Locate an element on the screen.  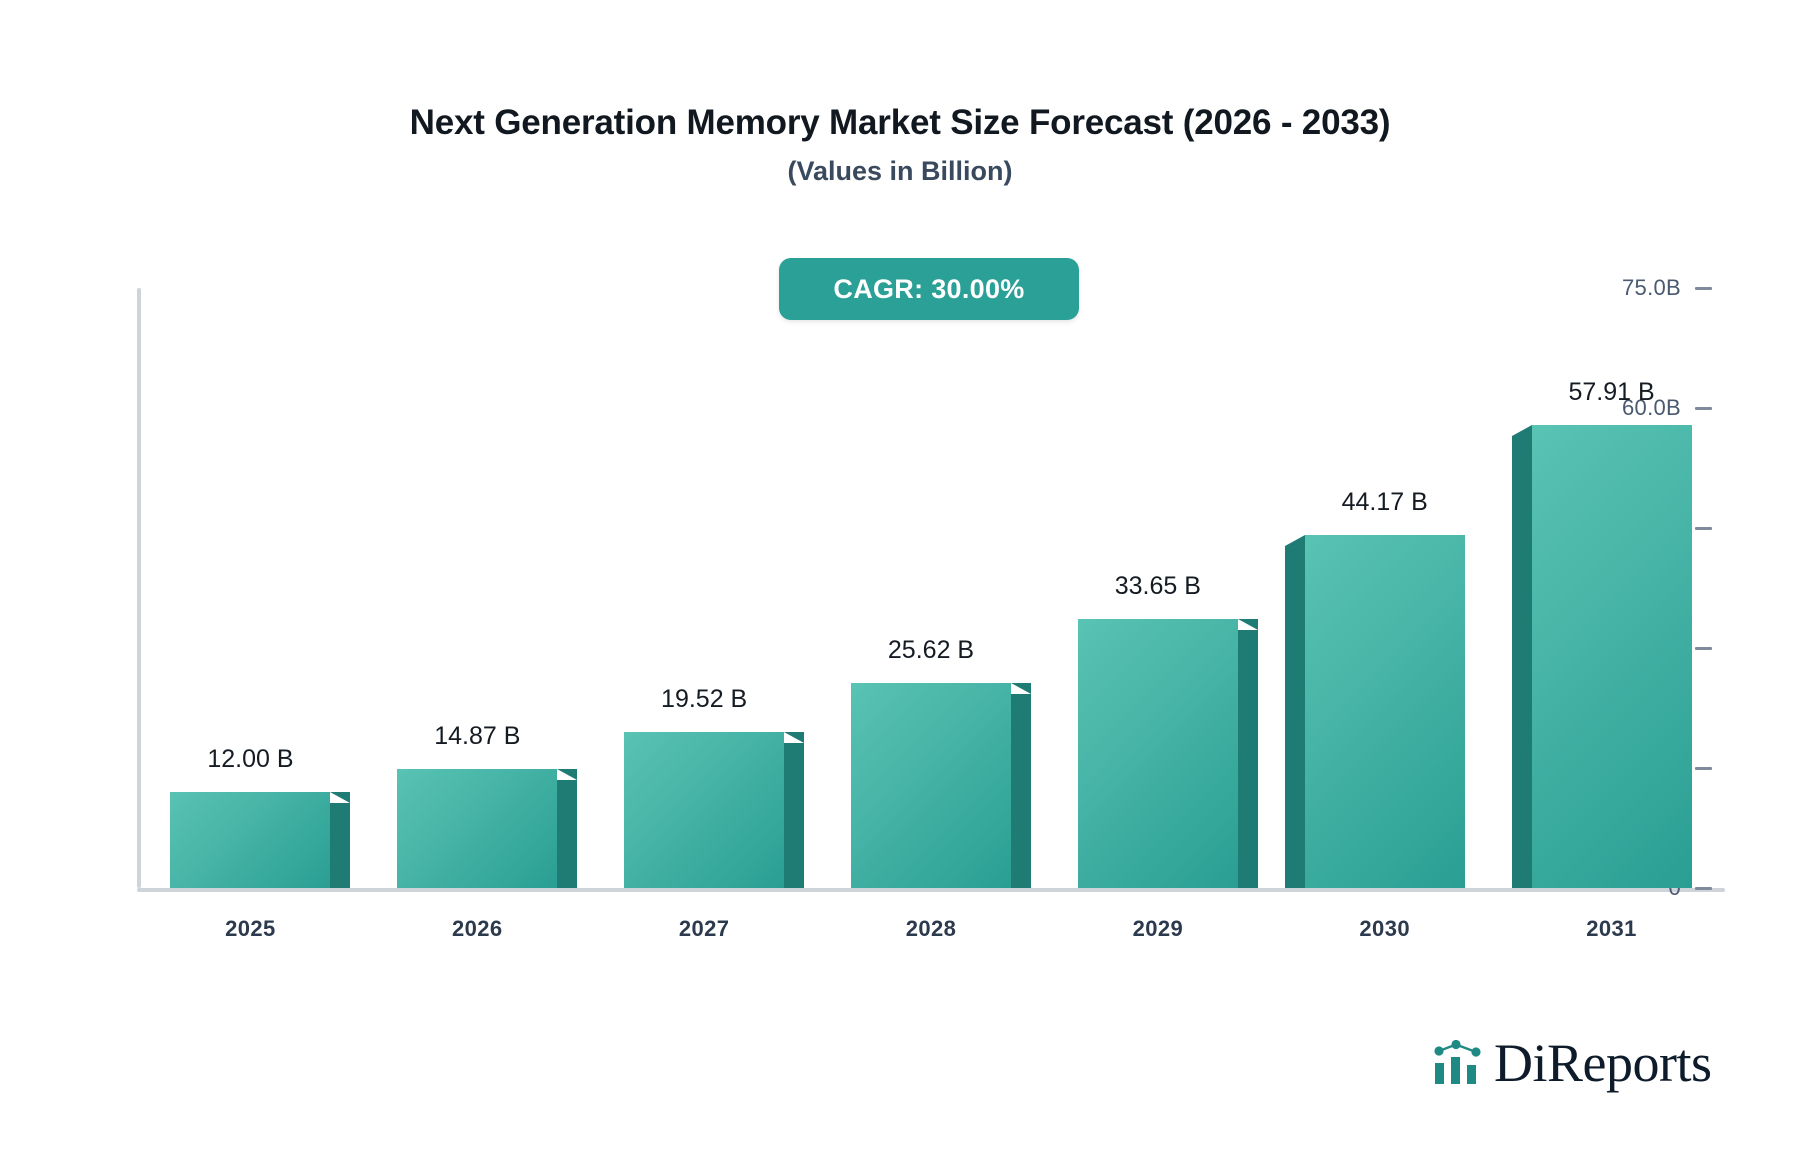
x-axis-tick-label: 2028 is located at coordinates (931, 928).